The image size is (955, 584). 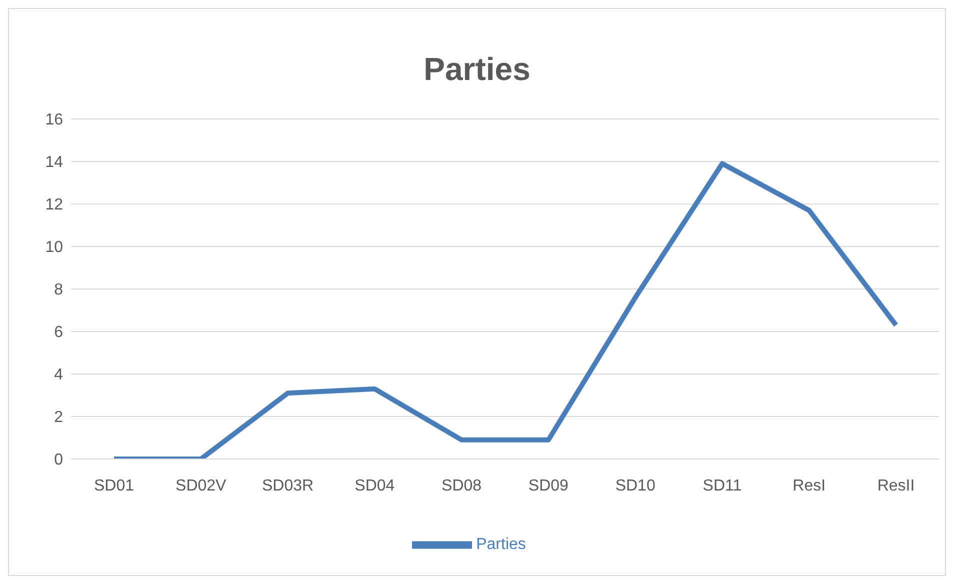 I want to click on y-tick-label: 4, so click(x=59, y=375).